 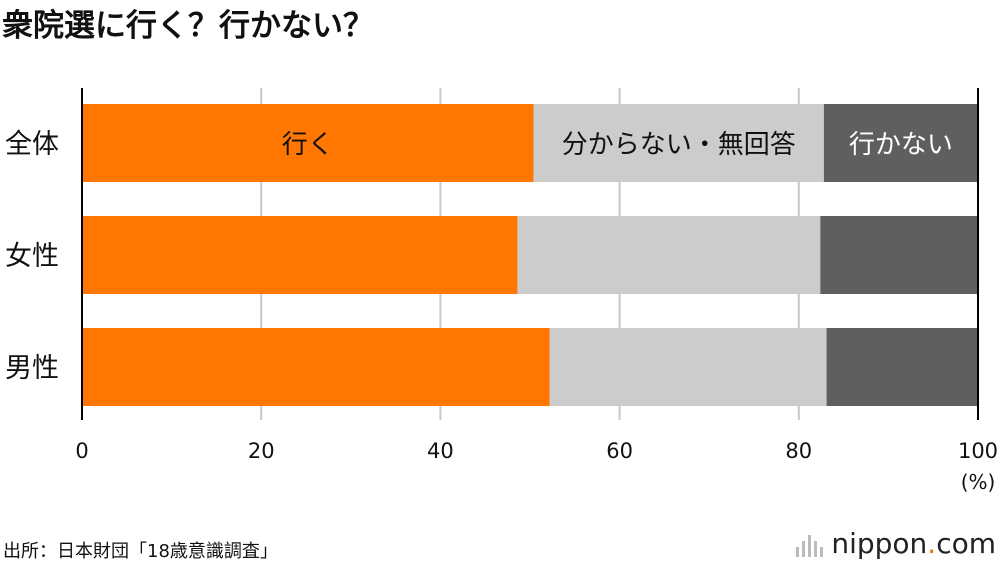 I want to click on brand-tld: com, so click(x=966, y=543).